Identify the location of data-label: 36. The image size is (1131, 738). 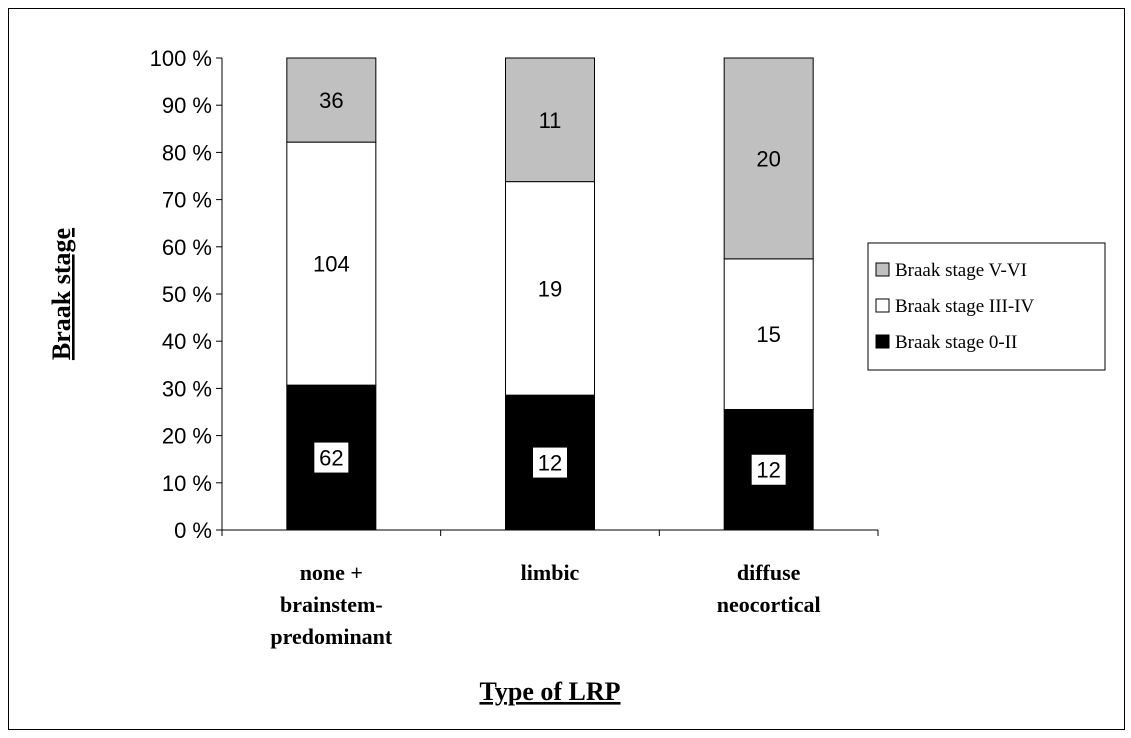
(331, 100).